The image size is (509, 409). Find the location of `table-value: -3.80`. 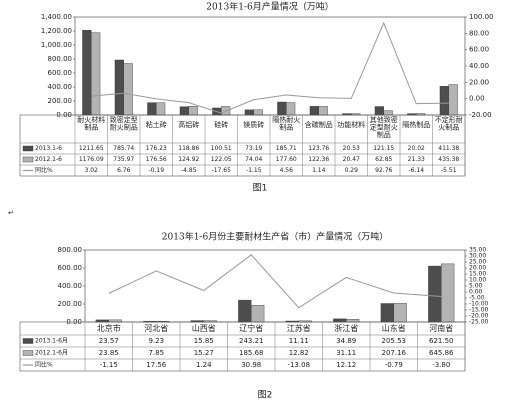

table-value: -3.80 is located at coordinates (441, 365).